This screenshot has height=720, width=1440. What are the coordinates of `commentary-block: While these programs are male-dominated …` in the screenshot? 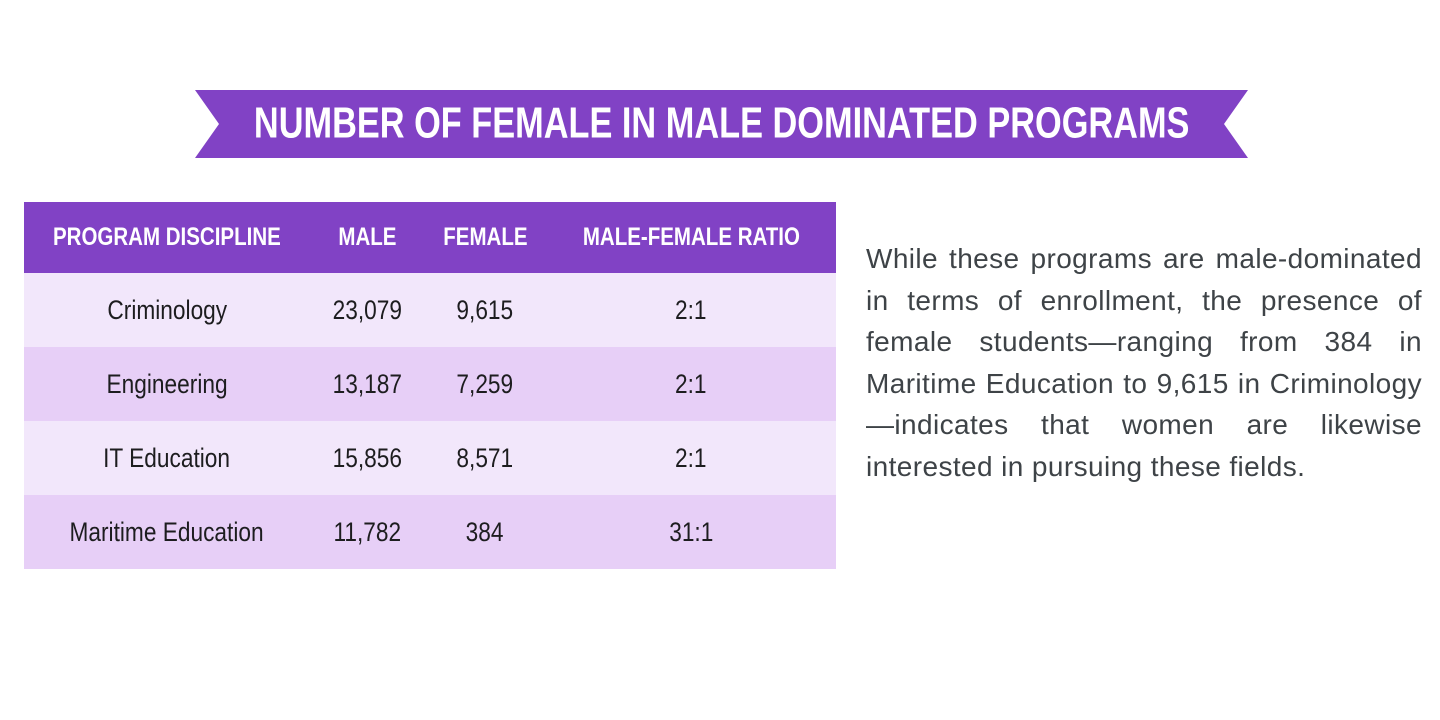 It's located at (1144, 362).